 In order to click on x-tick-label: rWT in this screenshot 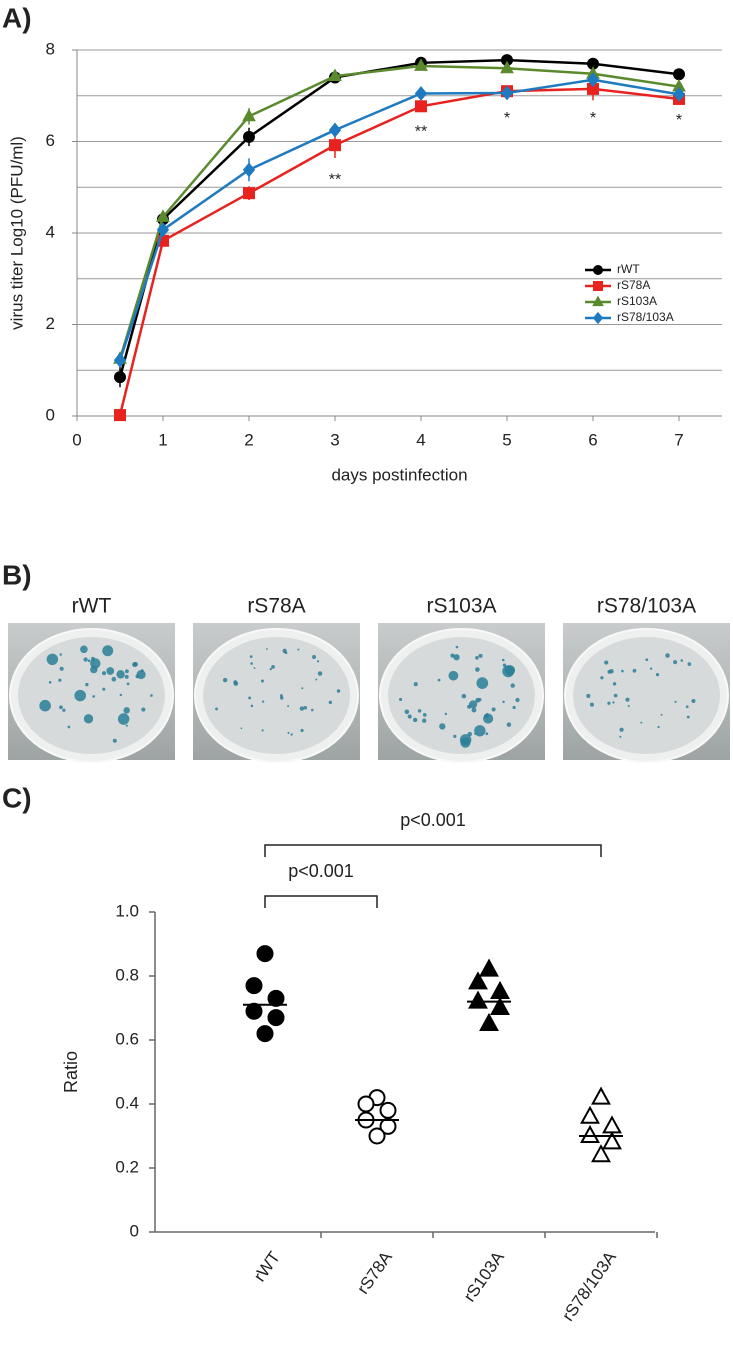, I will do `click(267, 1266)`.